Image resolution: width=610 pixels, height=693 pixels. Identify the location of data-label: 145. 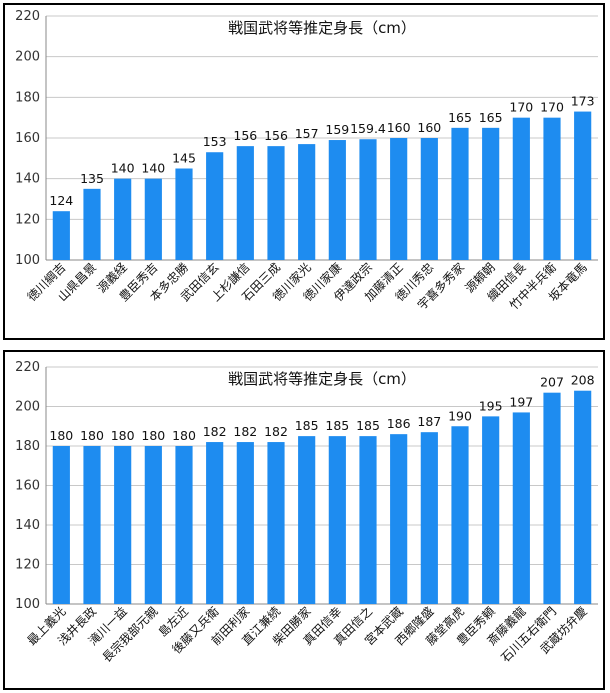
(184, 158).